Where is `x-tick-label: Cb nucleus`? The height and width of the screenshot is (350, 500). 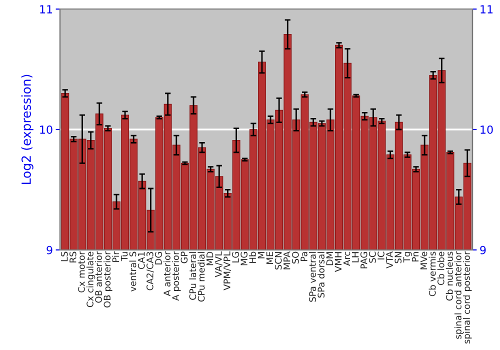 x-tick-label: Cb nucleus is located at coordinates (449, 276).